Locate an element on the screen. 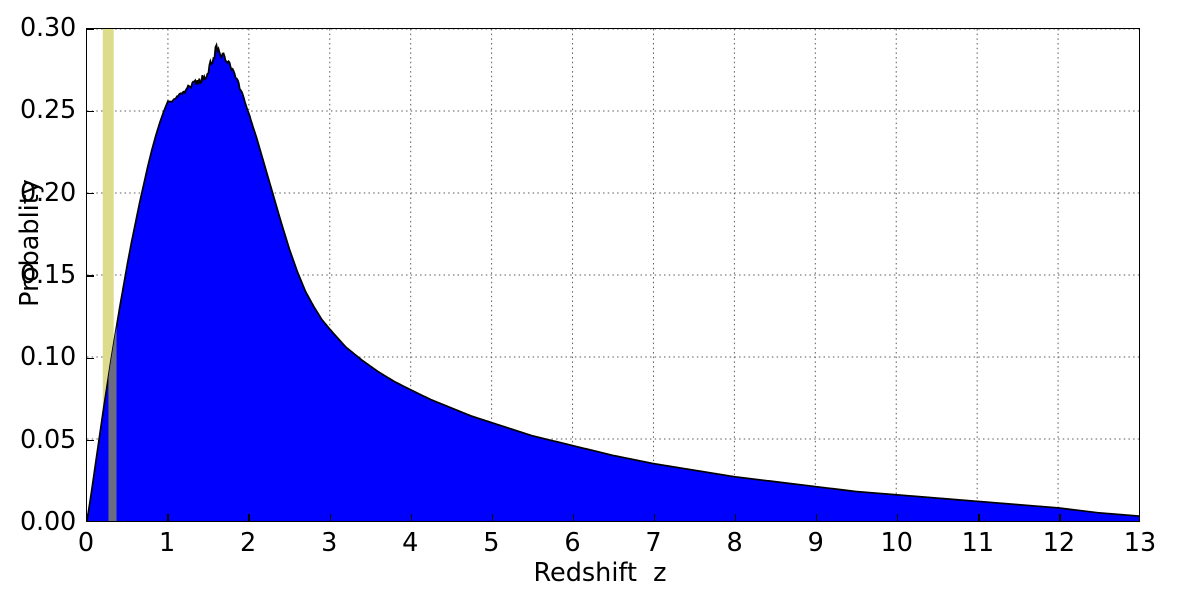  y-tick-label: 0.15 is located at coordinates (48, 275).